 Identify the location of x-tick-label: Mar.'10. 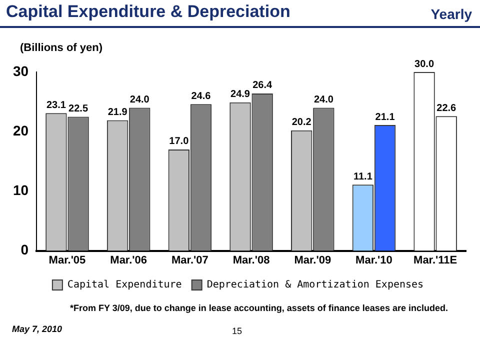
(374, 260).